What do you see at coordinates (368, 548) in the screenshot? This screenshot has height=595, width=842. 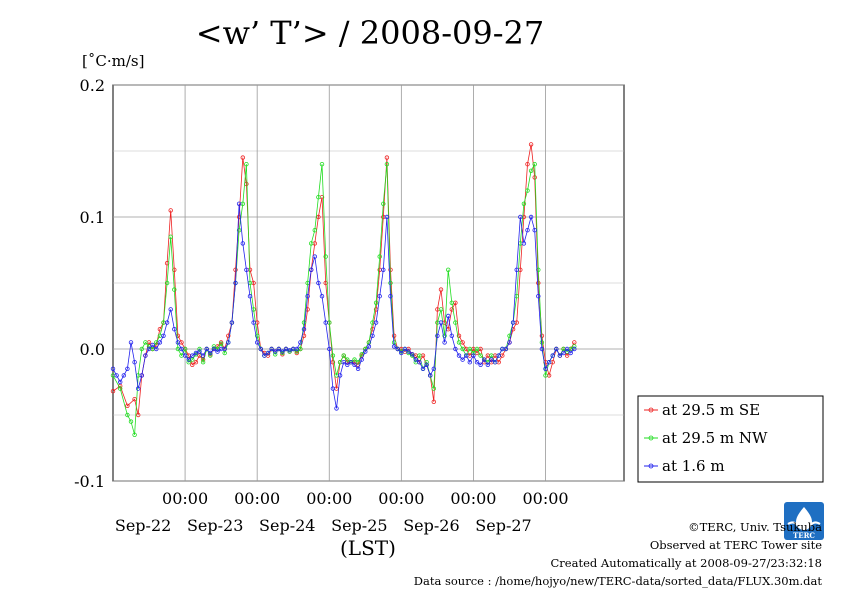 I see `x-axis-label: (LST)` at bounding box center [368, 548].